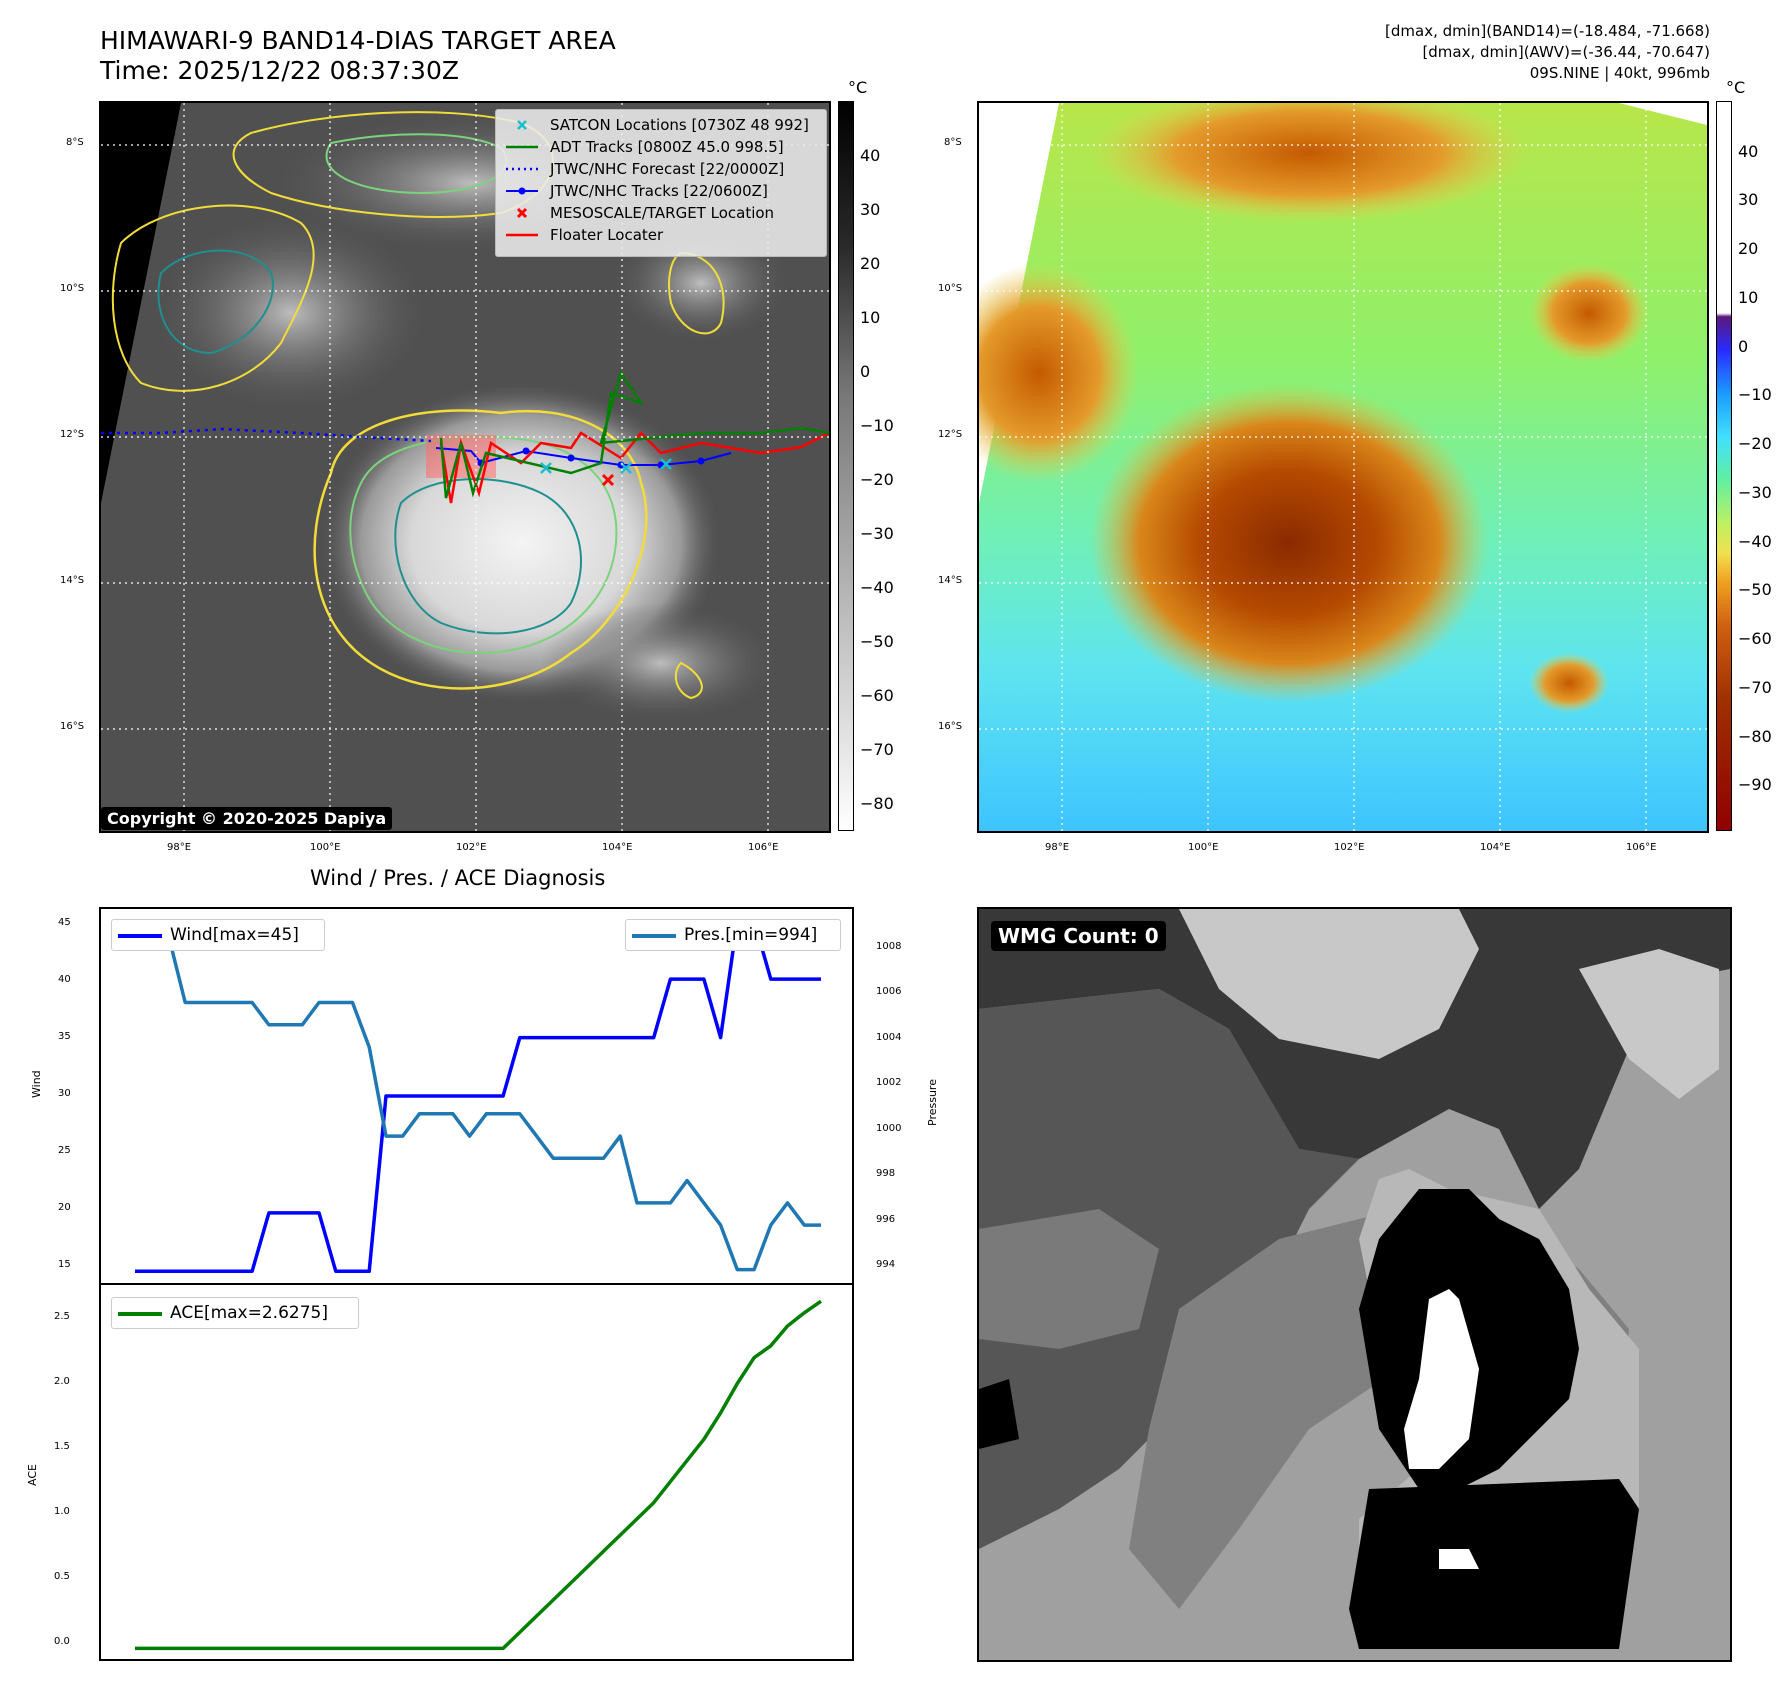 The image size is (1792, 1690). Describe the element at coordinates (877, 803) in the screenshot. I see `ir-colorbar-tick: −80` at that location.